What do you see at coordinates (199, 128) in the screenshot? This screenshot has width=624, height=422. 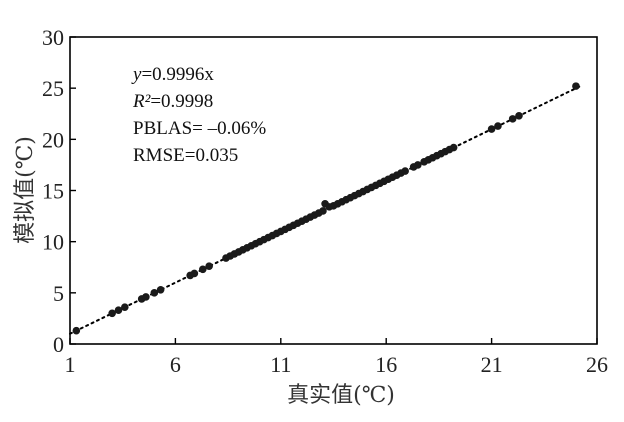 I see `pblas-text: PBLAS= –0.06%` at bounding box center [199, 128].